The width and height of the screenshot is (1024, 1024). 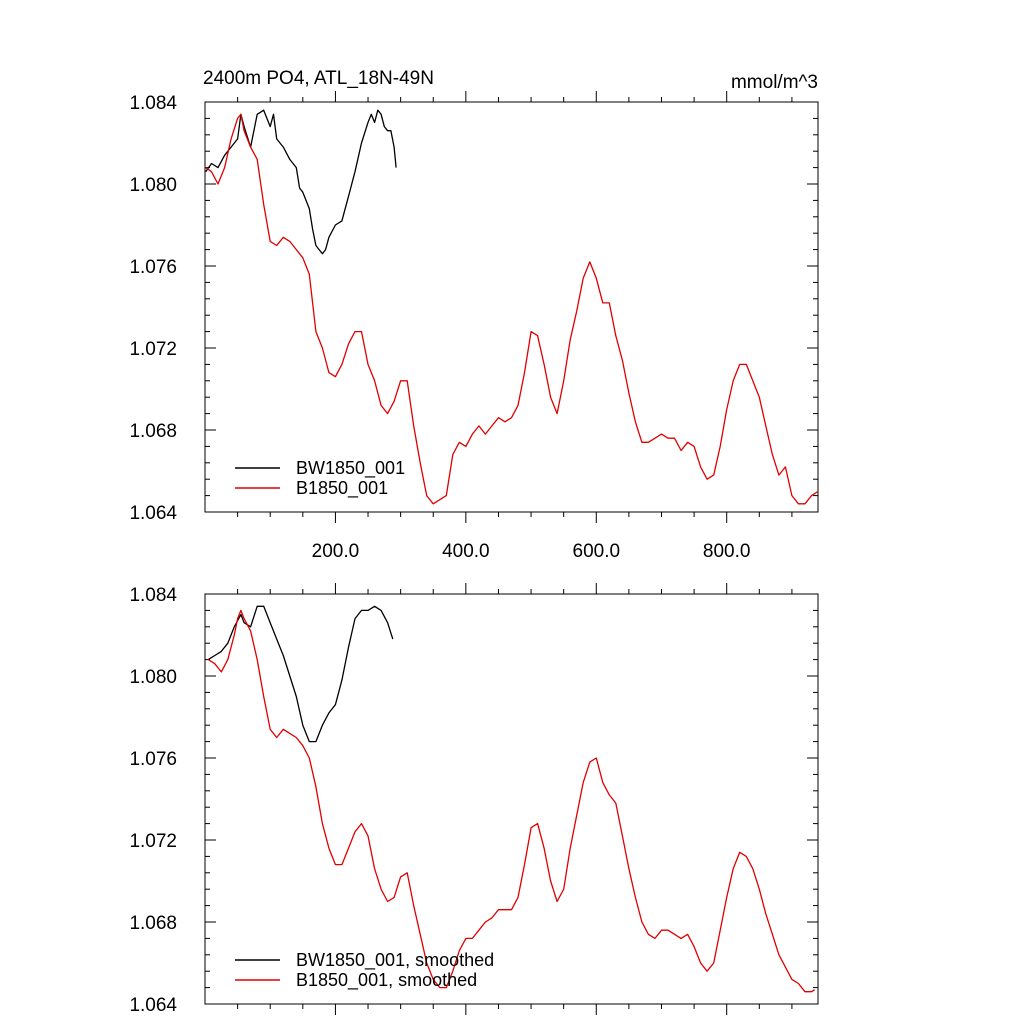 I want to click on x-tick-labels: 200.0 400.0 600.0 800.0, so click(x=531, y=551).